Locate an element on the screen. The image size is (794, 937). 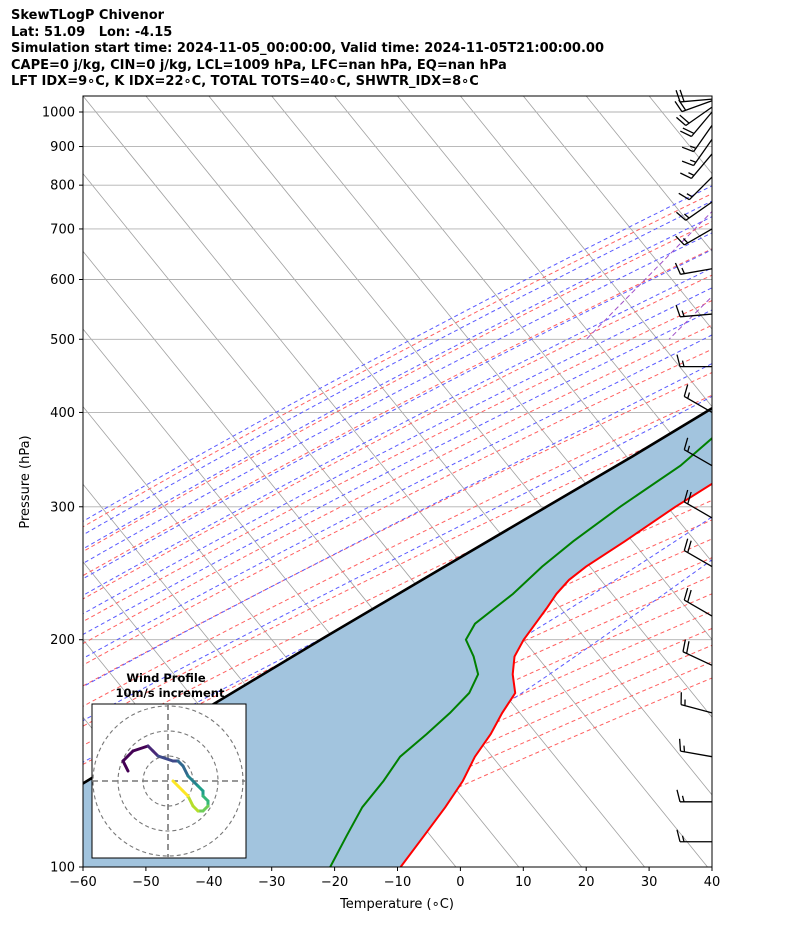
y-tick-label: 100 is located at coordinates (62, 868).